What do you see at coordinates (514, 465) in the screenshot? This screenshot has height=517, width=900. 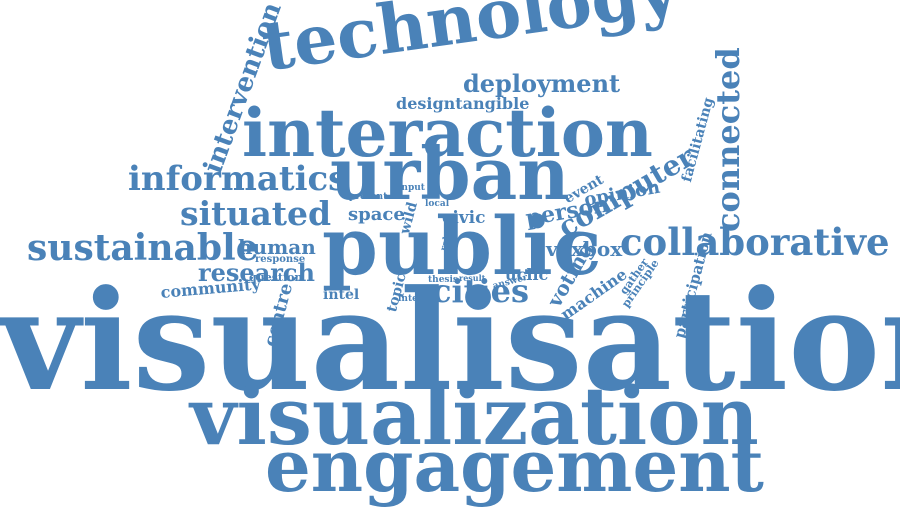 I see `word-engagement: engagement` at bounding box center [514, 465].